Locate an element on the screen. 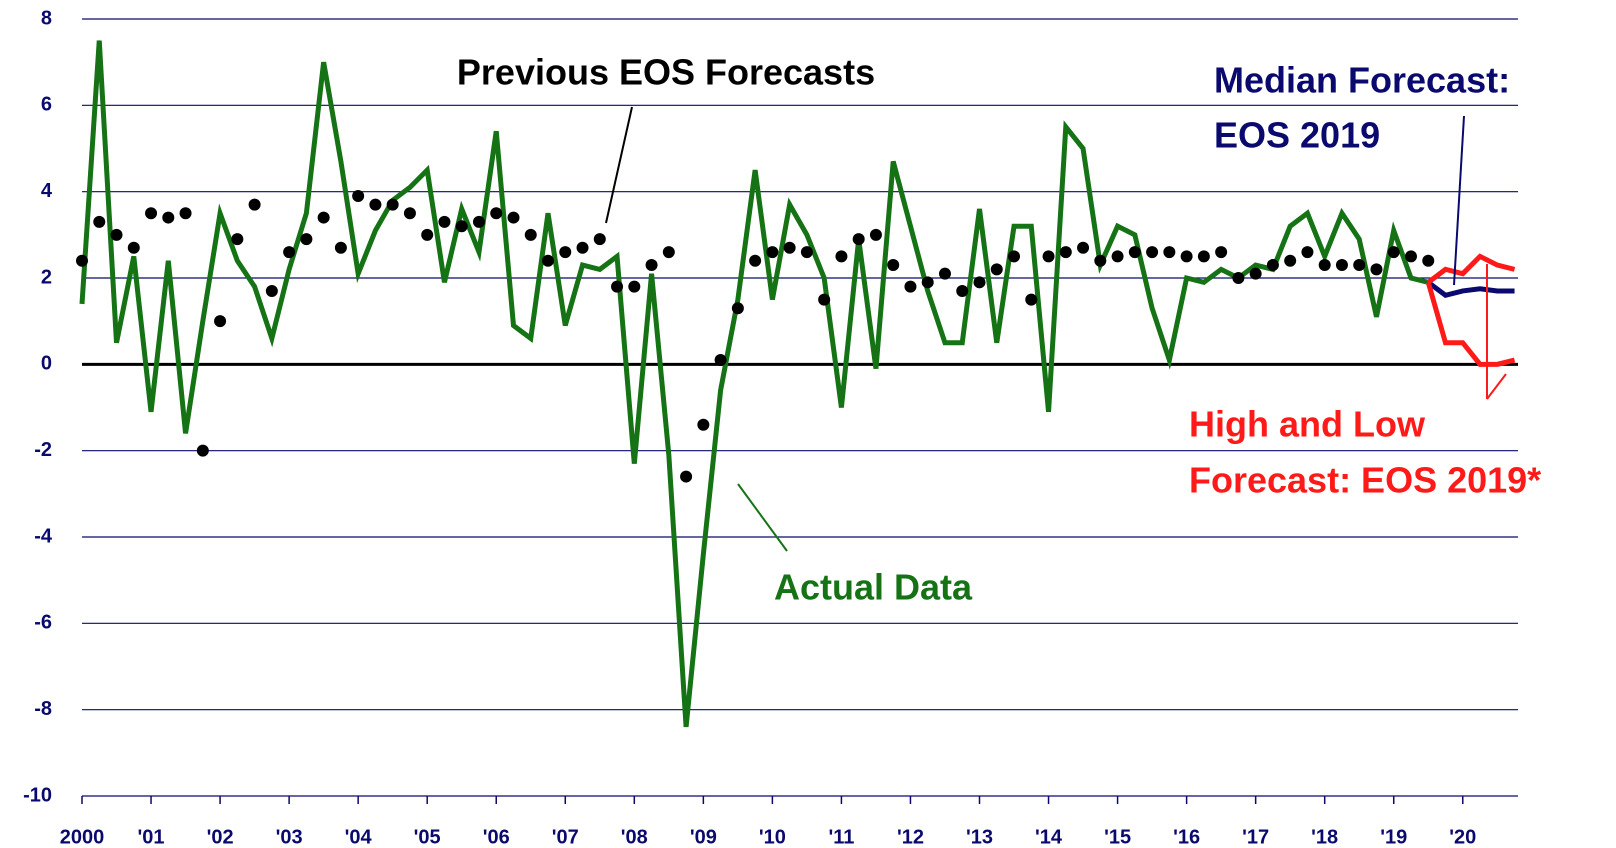 This screenshot has height=848, width=1616. x-tick-label: '02 is located at coordinates (220, 837).